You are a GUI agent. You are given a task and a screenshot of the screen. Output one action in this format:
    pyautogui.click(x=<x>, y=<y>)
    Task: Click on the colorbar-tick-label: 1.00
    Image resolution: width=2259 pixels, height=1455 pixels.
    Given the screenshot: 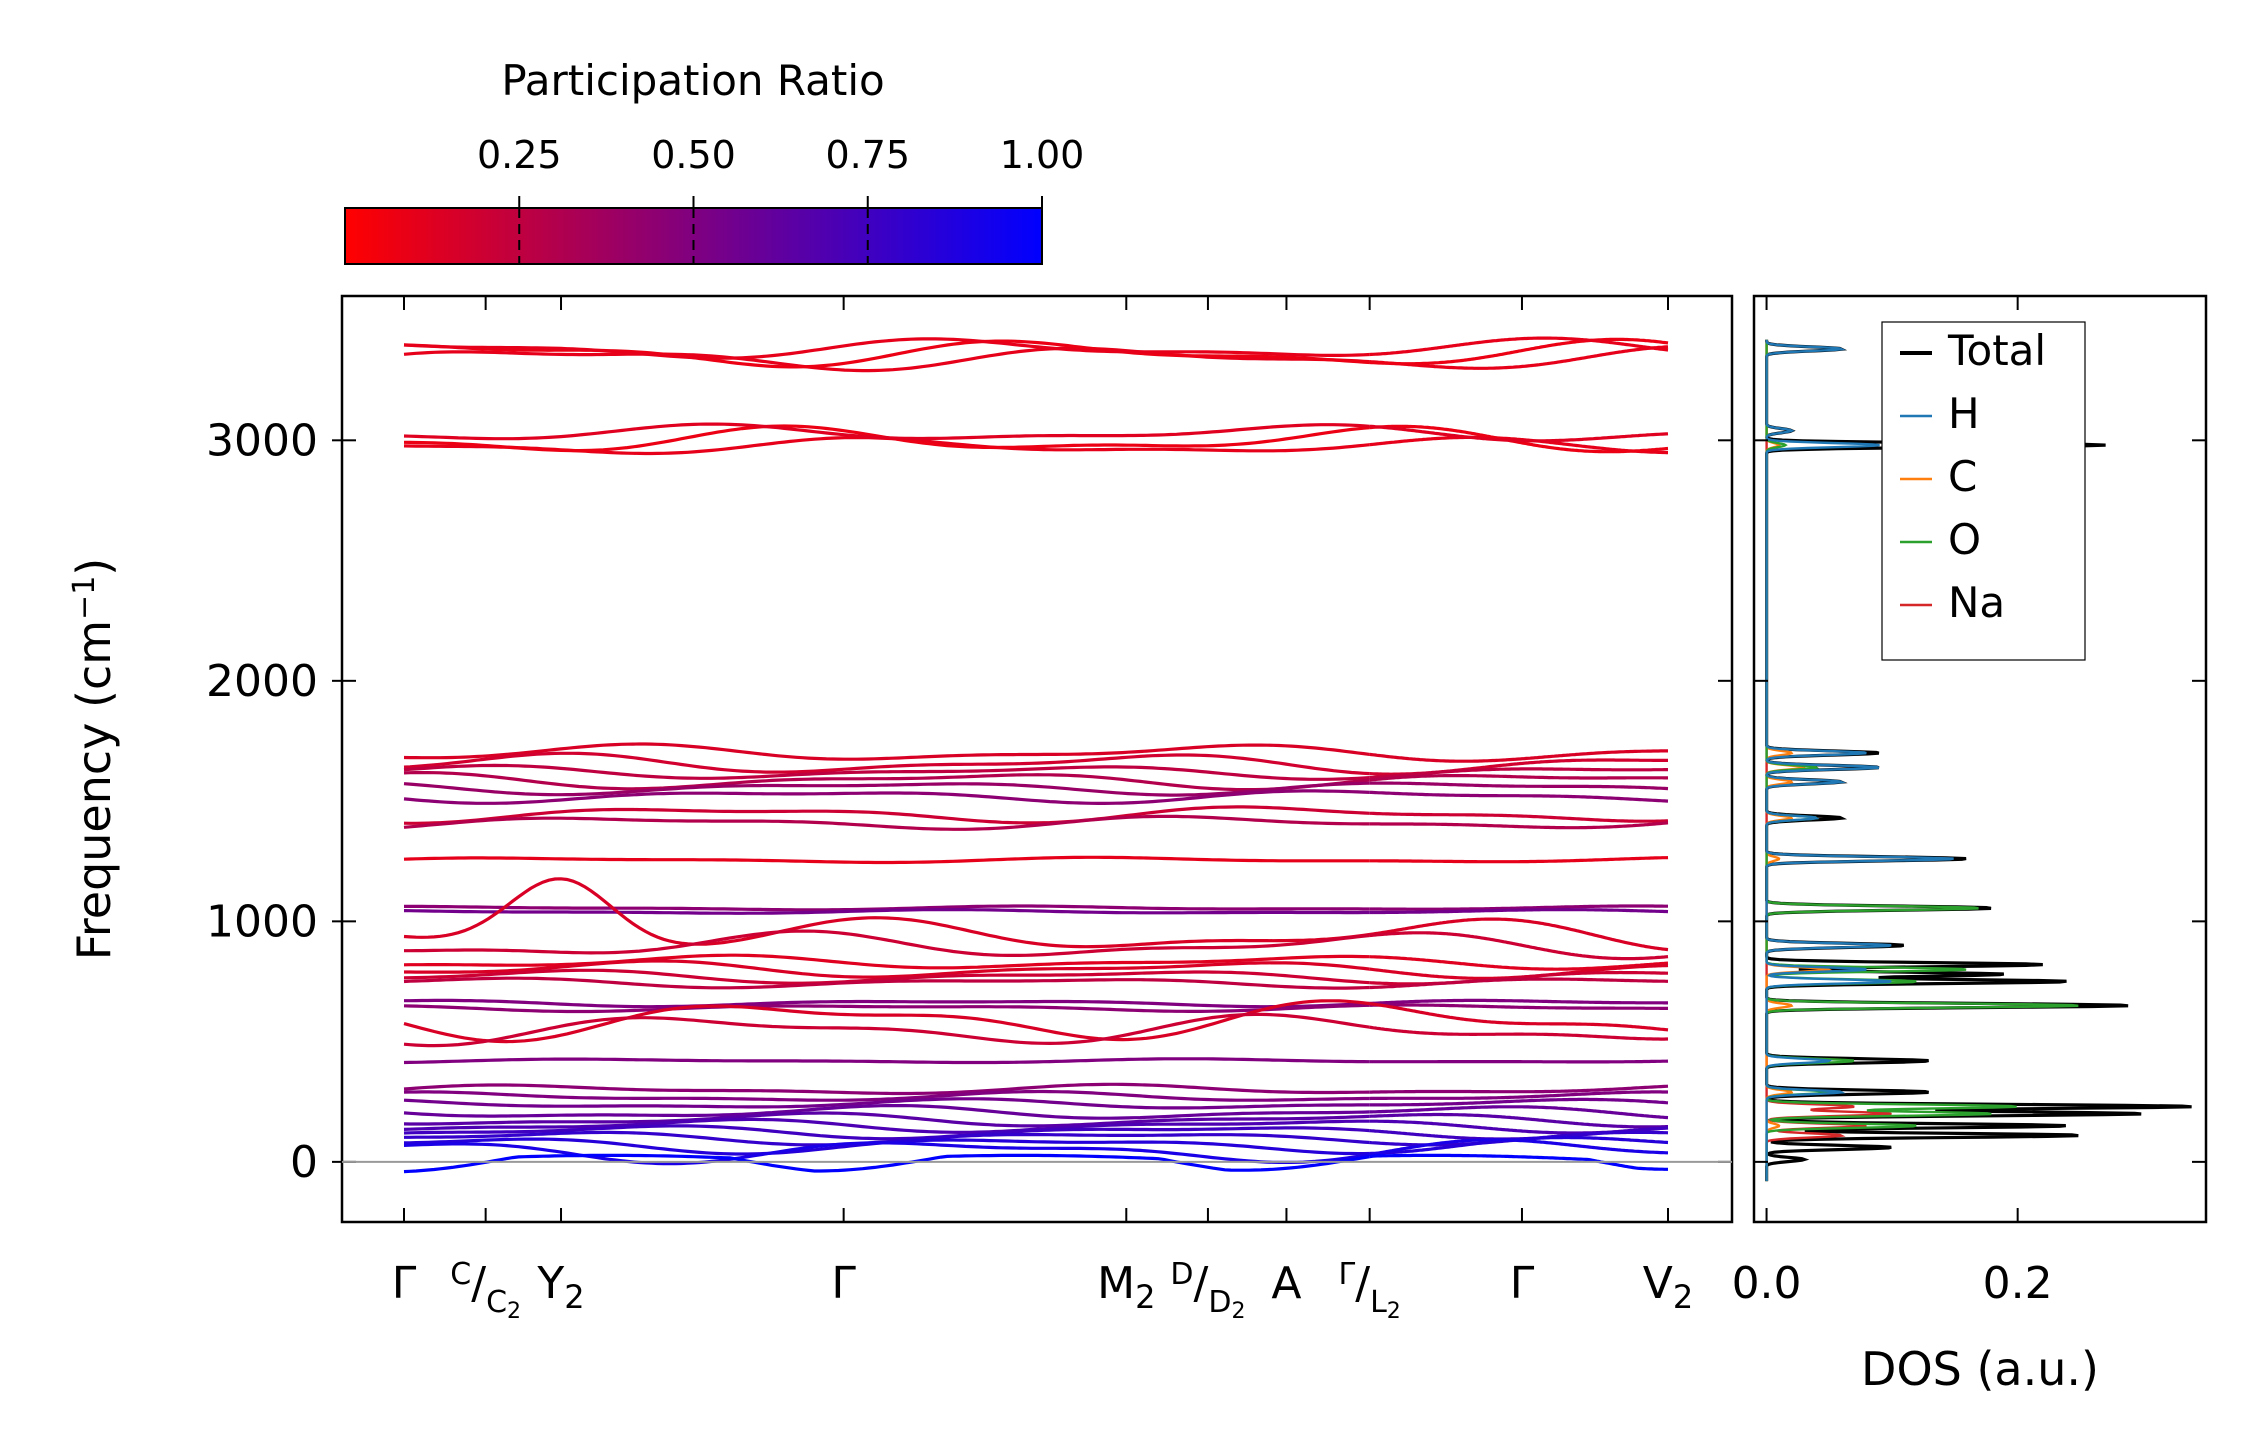 What is the action you would take?
    pyautogui.click(x=1042, y=155)
    